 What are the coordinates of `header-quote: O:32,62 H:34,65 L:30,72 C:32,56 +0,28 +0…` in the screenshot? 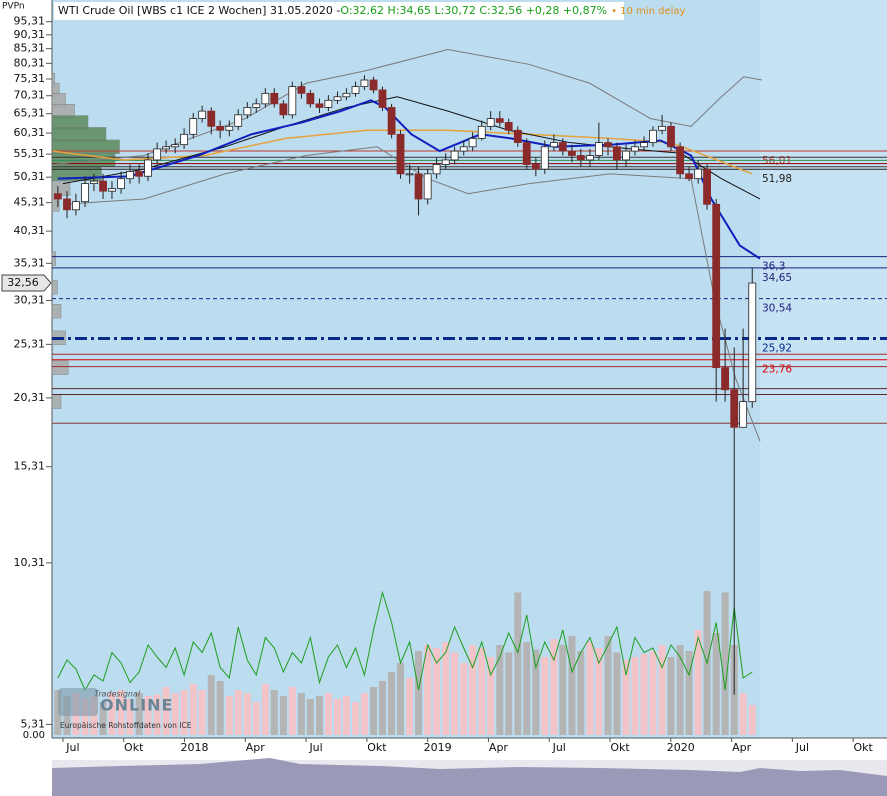 It's located at (473, 10).